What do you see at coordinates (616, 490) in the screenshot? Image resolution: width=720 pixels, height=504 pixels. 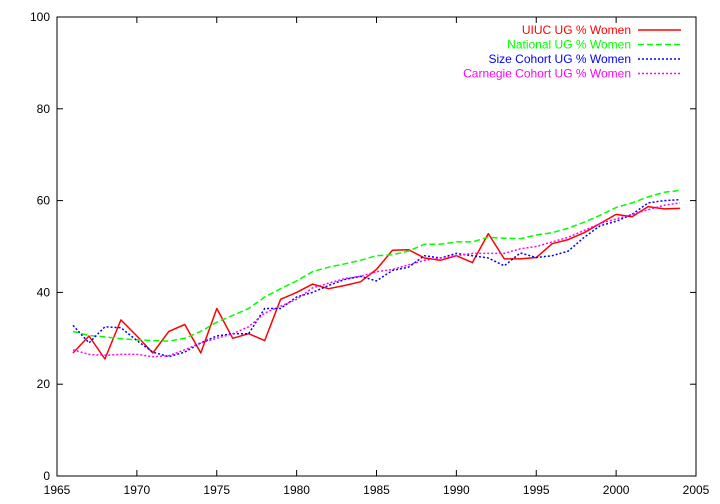 I see `x-tick-label: 2000` at bounding box center [616, 490].